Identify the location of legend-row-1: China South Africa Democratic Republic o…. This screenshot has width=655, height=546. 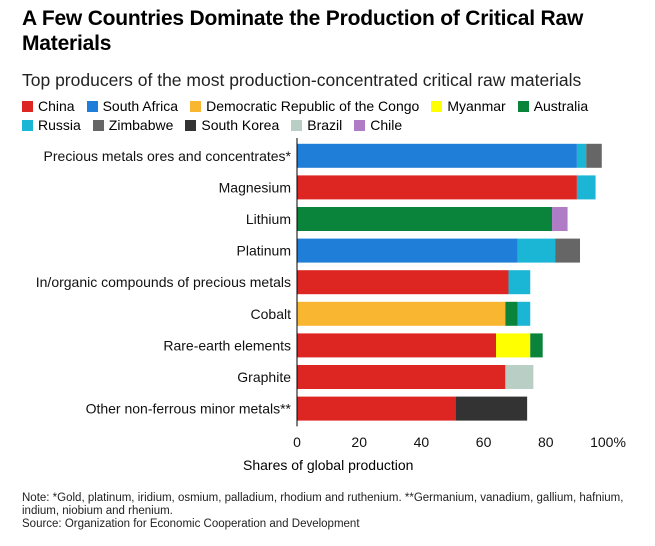
(337, 106).